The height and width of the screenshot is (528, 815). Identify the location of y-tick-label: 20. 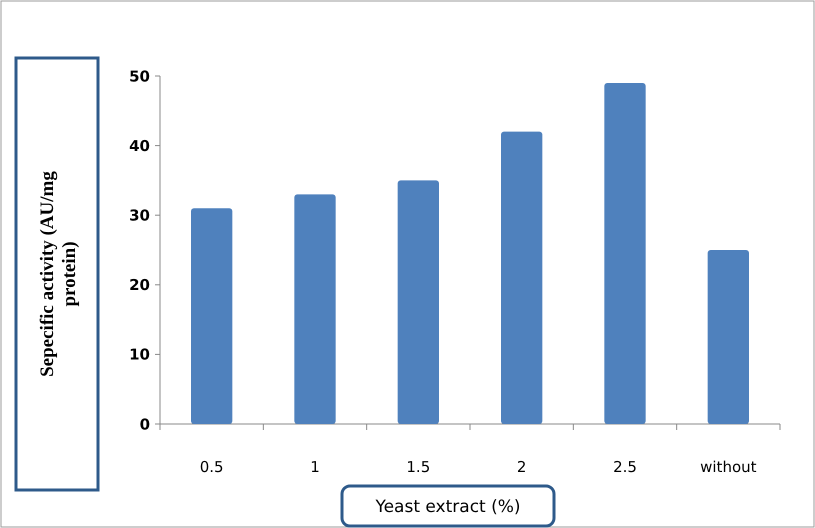
(139, 285).